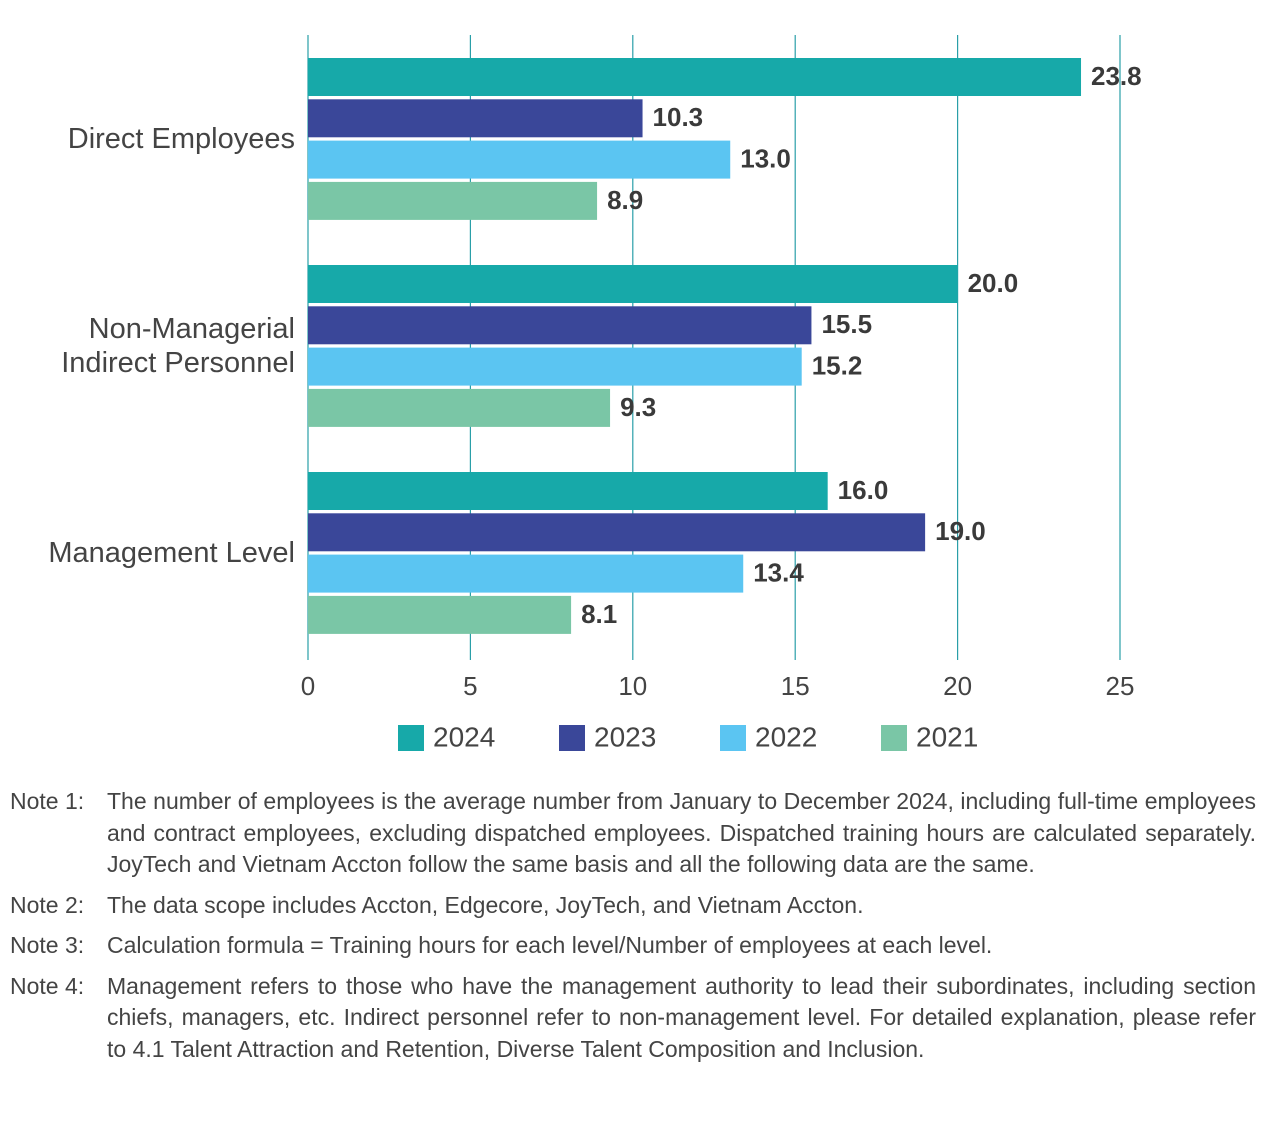  Describe the element at coordinates (181, 138) in the screenshot. I see `category-label: Direct Employees` at that location.